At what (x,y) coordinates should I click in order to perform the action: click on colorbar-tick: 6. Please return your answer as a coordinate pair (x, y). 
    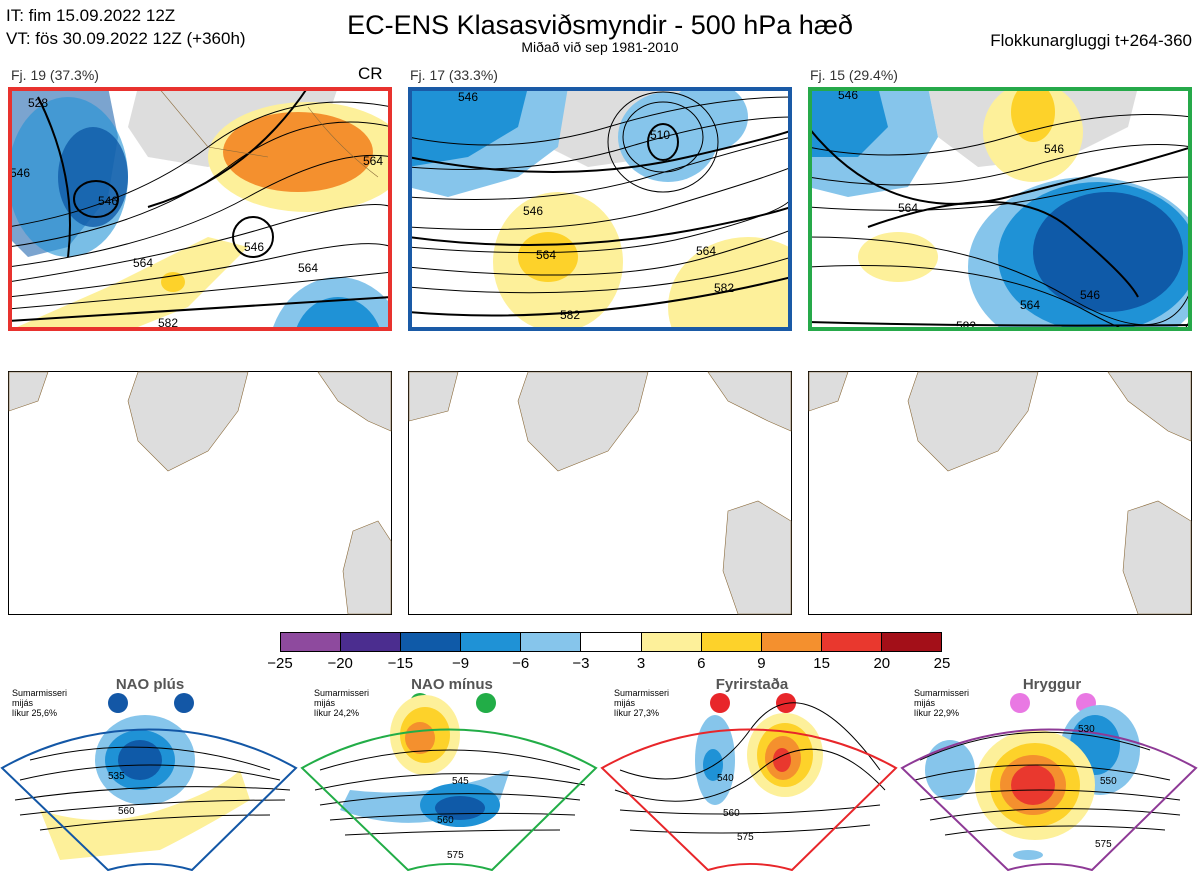
    Looking at the image, I should click on (701, 663).